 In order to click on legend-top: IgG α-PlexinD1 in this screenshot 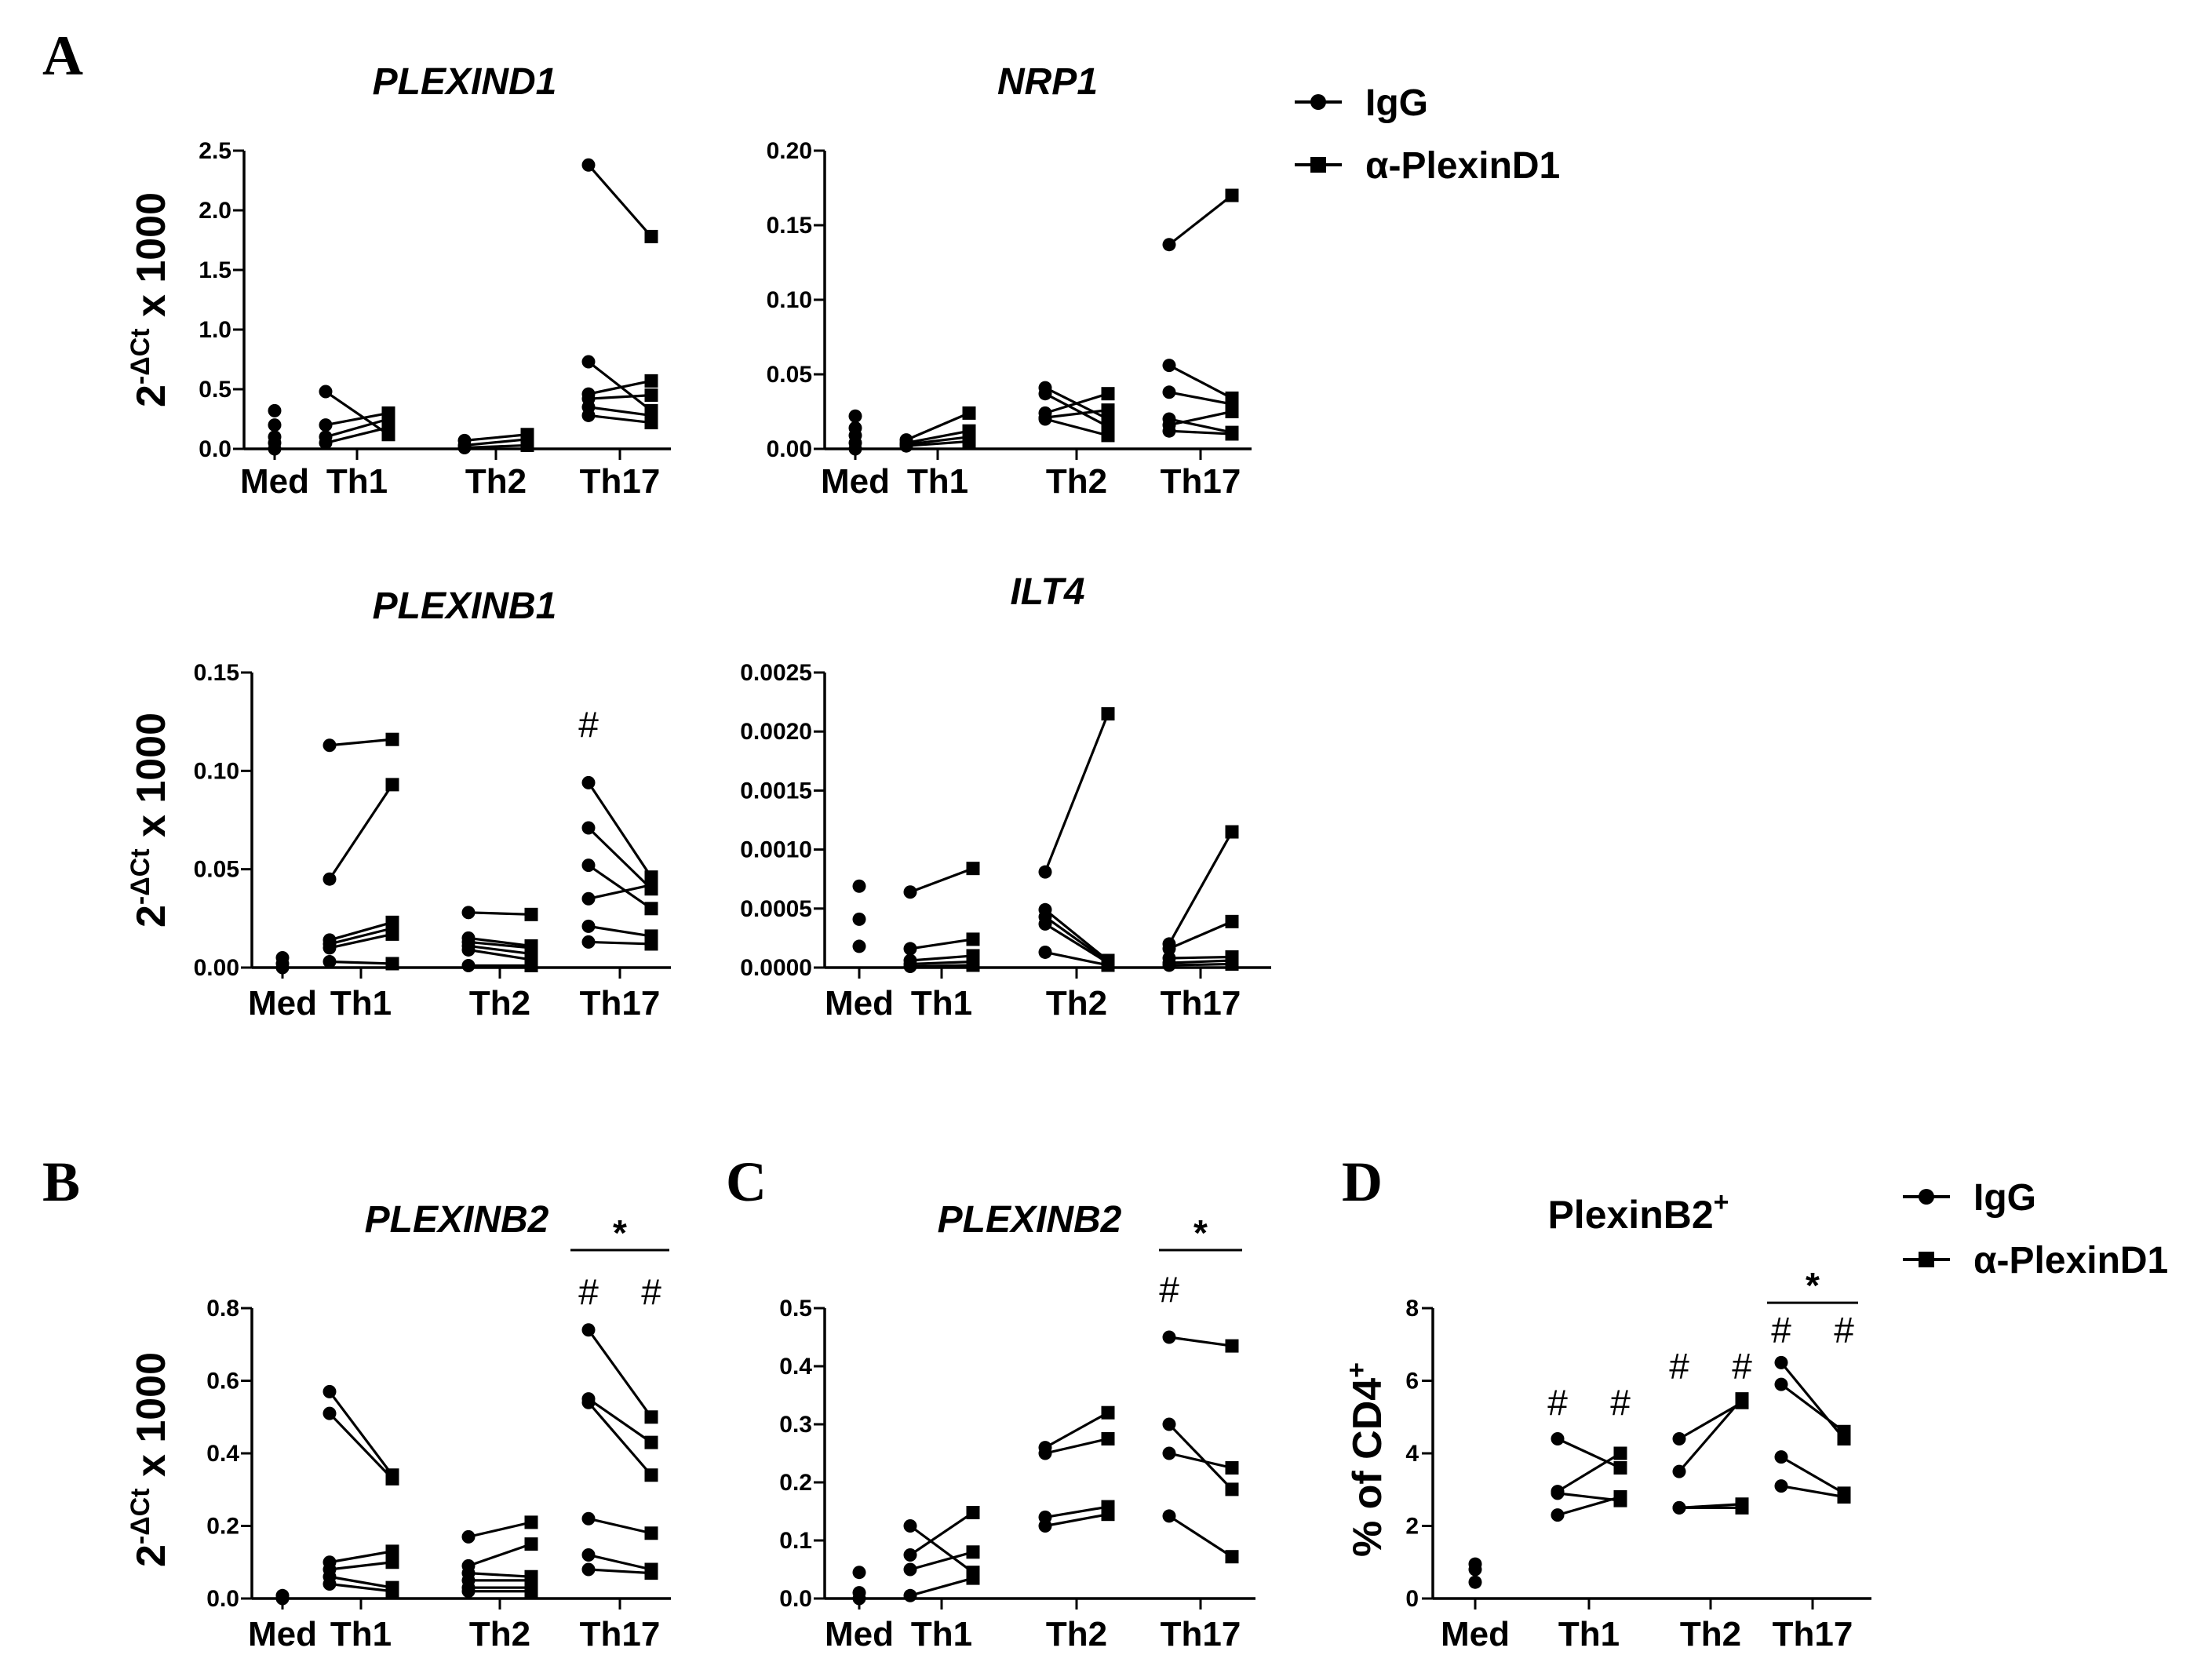, I will do `click(1427, 134)`.